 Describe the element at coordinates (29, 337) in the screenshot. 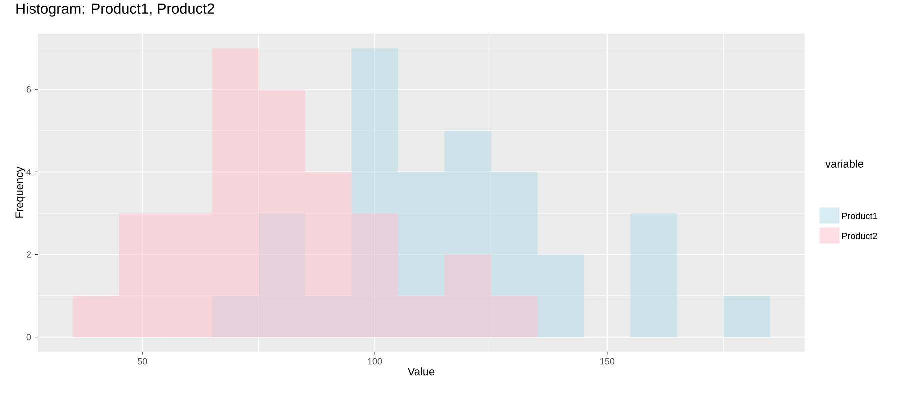

I see `y-tick-label: 0` at that location.